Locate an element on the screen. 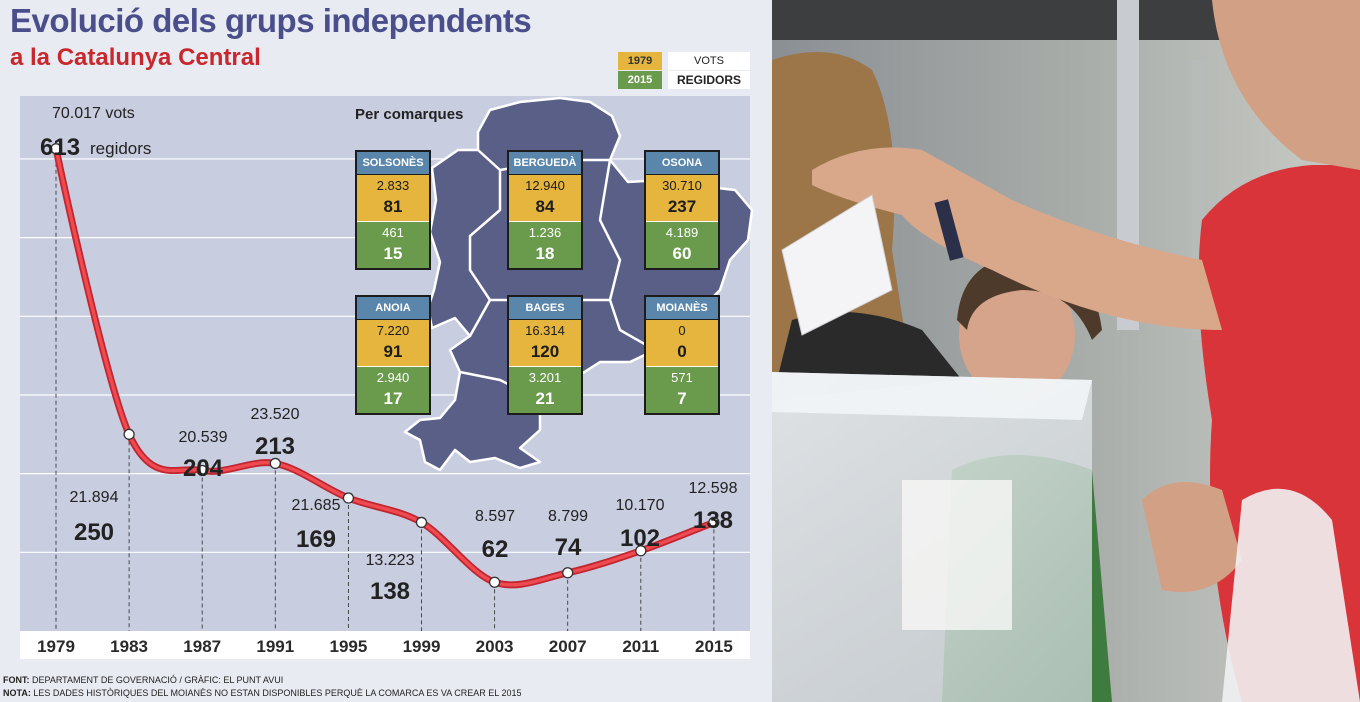 The height and width of the screenshot is (702, 1360). regidors-label: 102 is located at coordinates (640, 538).